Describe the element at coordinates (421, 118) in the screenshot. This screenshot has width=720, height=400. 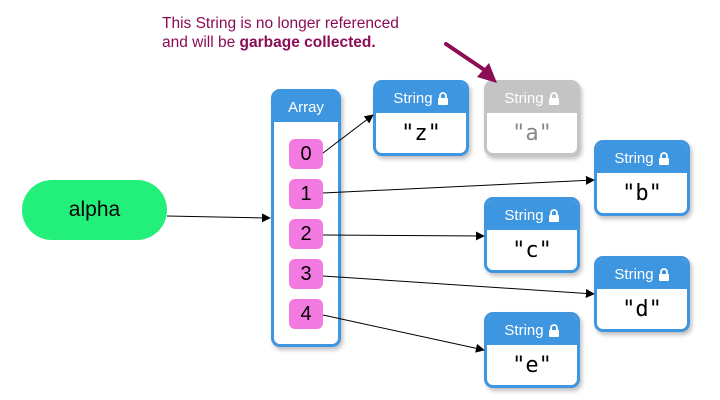
I see `string-object-z: String "z"` at that location.